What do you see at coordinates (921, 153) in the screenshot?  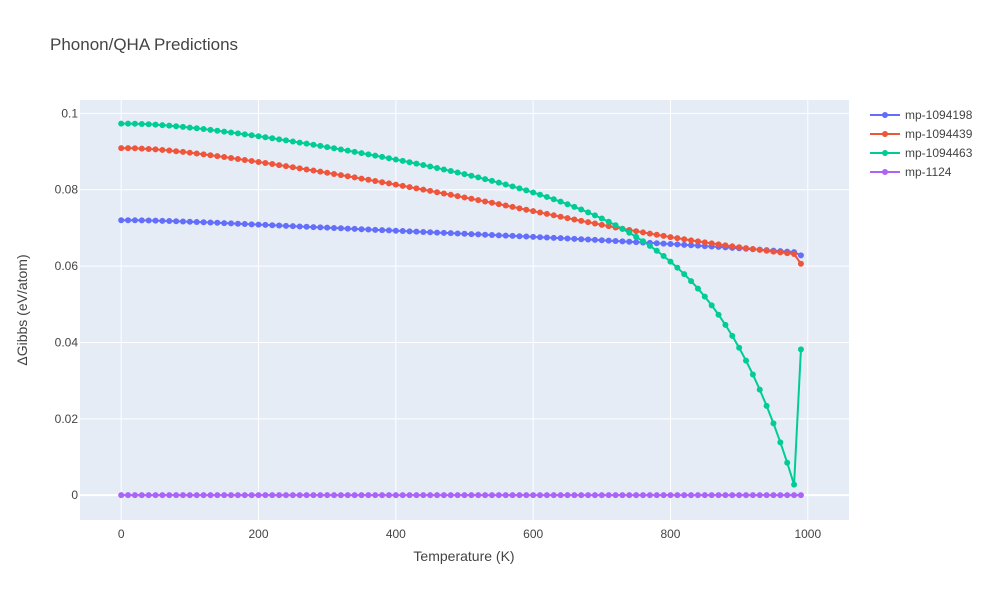 I see `legend-item: mp-1094463` at bounding box center [921, 153].